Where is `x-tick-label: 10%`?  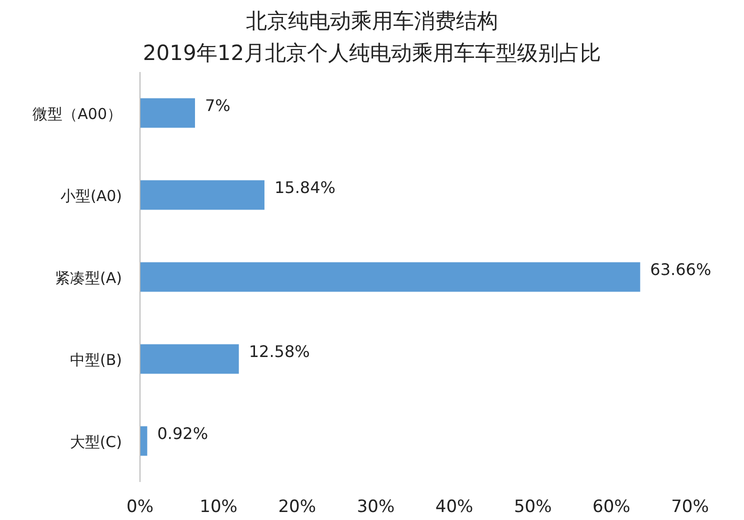
x-tick-label: 10% is located at coordinates (219, 507).